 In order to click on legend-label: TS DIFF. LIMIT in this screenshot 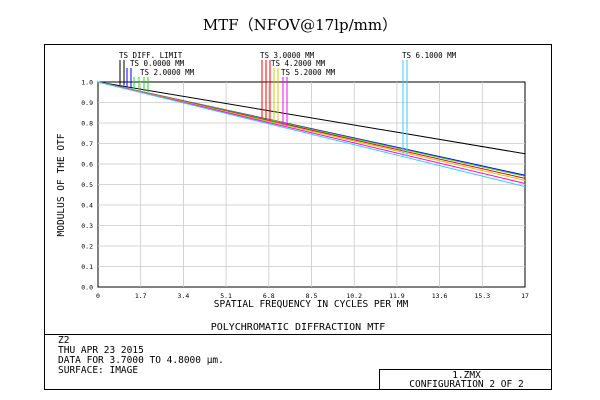, I will do `click(151, 55)`.